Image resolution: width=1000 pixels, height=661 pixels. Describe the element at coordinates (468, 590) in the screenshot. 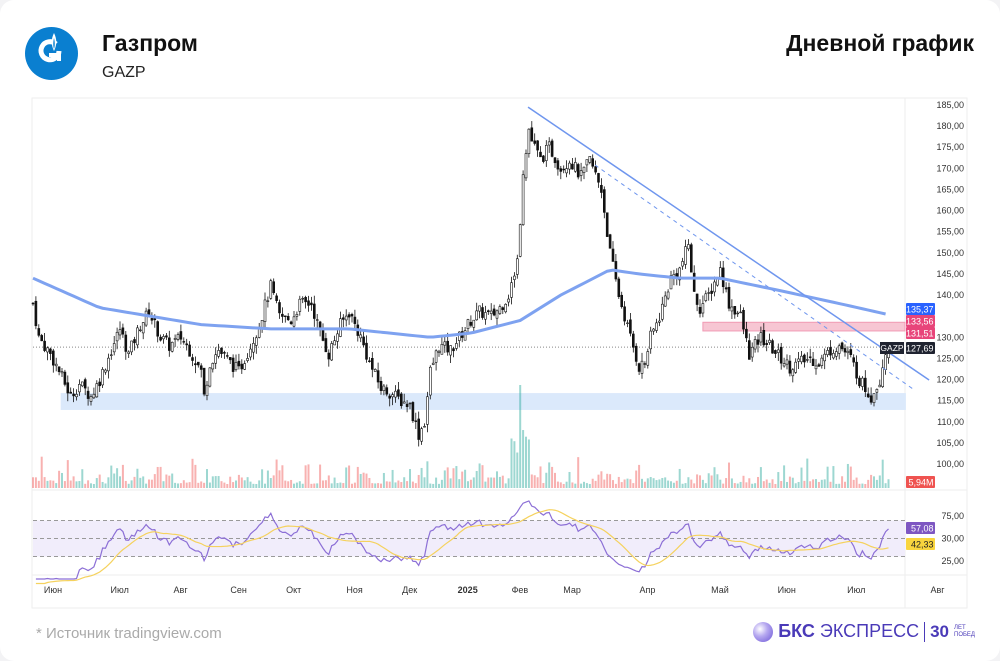

I see `x-tick-label: 2025` at that location.